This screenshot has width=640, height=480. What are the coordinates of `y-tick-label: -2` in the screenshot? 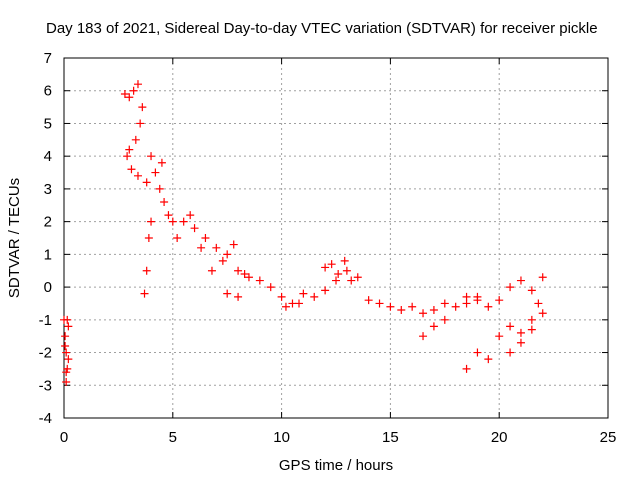 It's located at (45, 353).